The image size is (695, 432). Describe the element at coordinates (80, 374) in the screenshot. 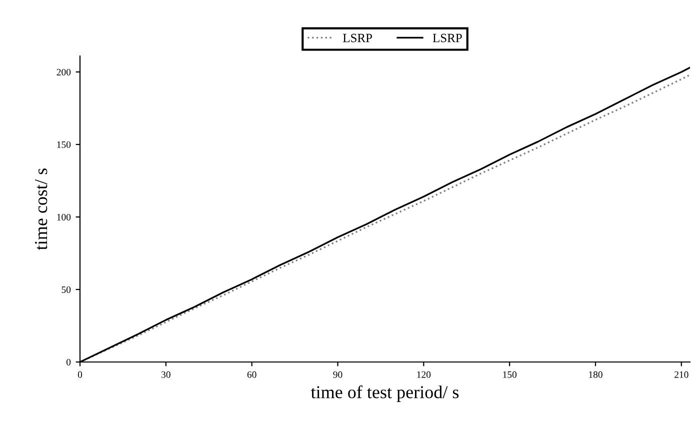

I see `x-tick-label: 0` at that location.